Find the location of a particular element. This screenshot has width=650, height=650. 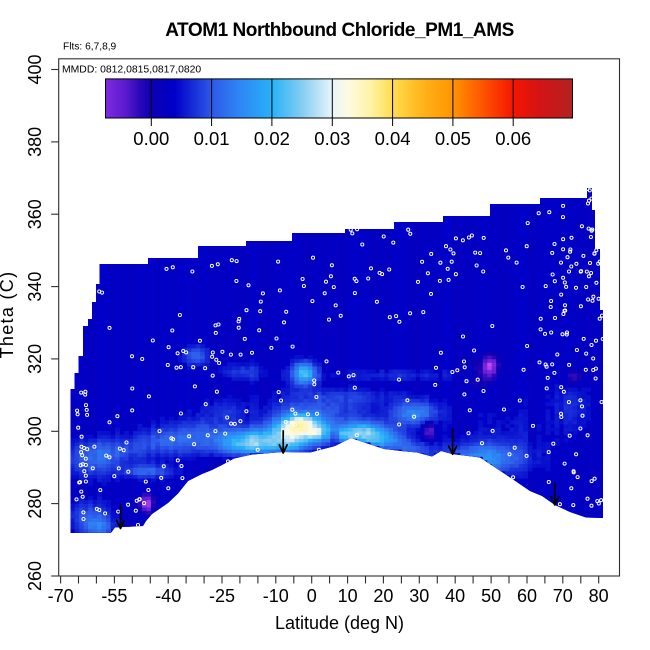

svg-text: 70 is located at coordinates (563, 596).